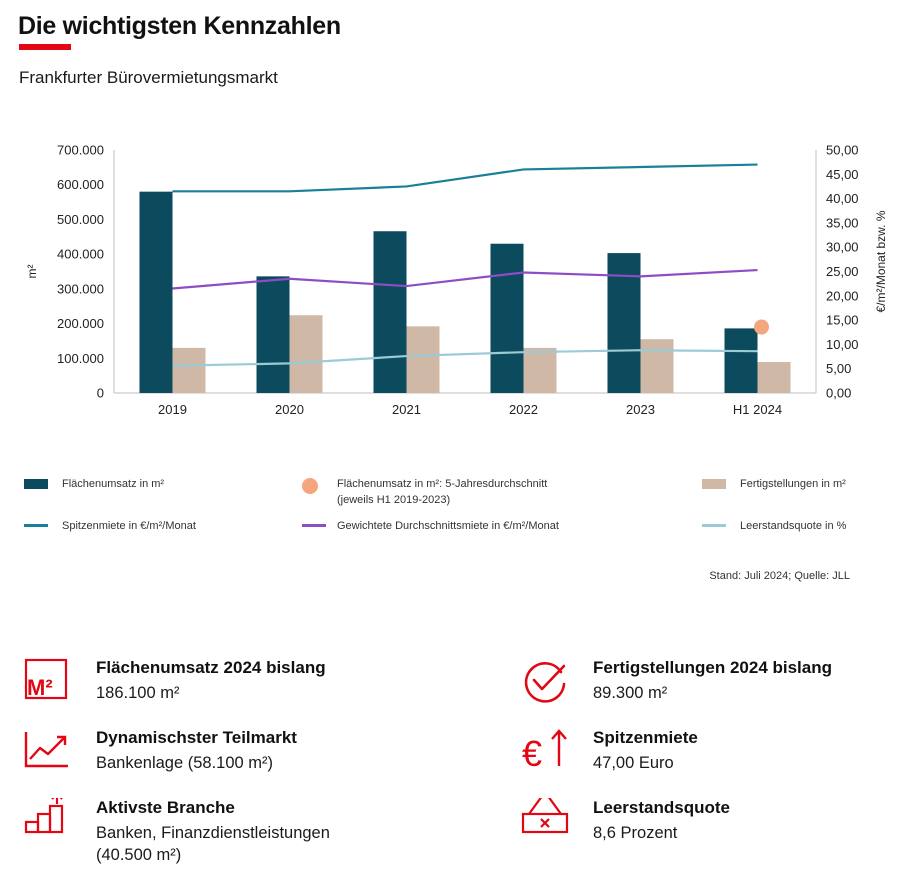  I want to click on y-tick-label-right: 40,00, so click(842, 198).